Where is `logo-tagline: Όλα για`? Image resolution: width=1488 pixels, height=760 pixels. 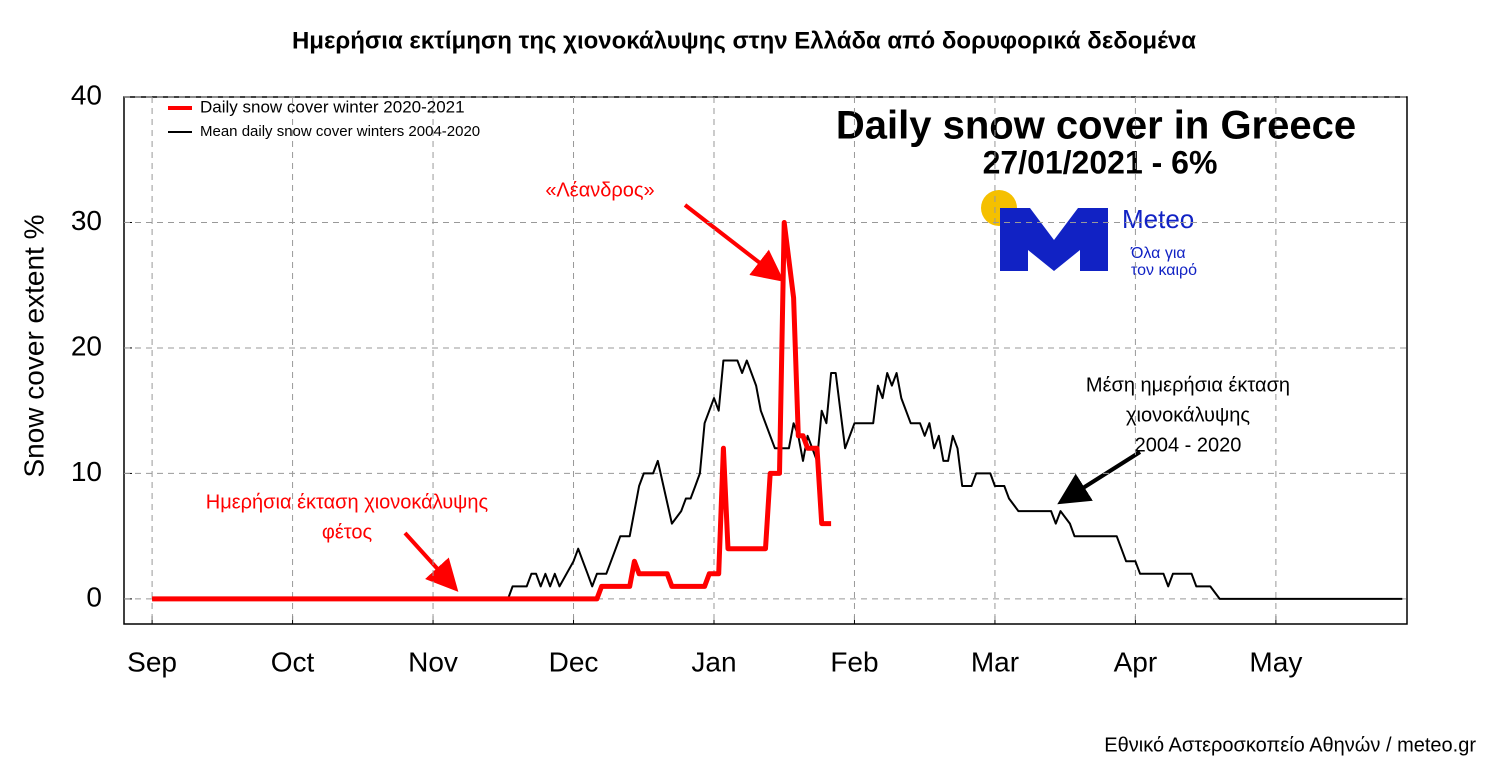
logo-tagline: Όλα για is located at coordinates (1158, 253).